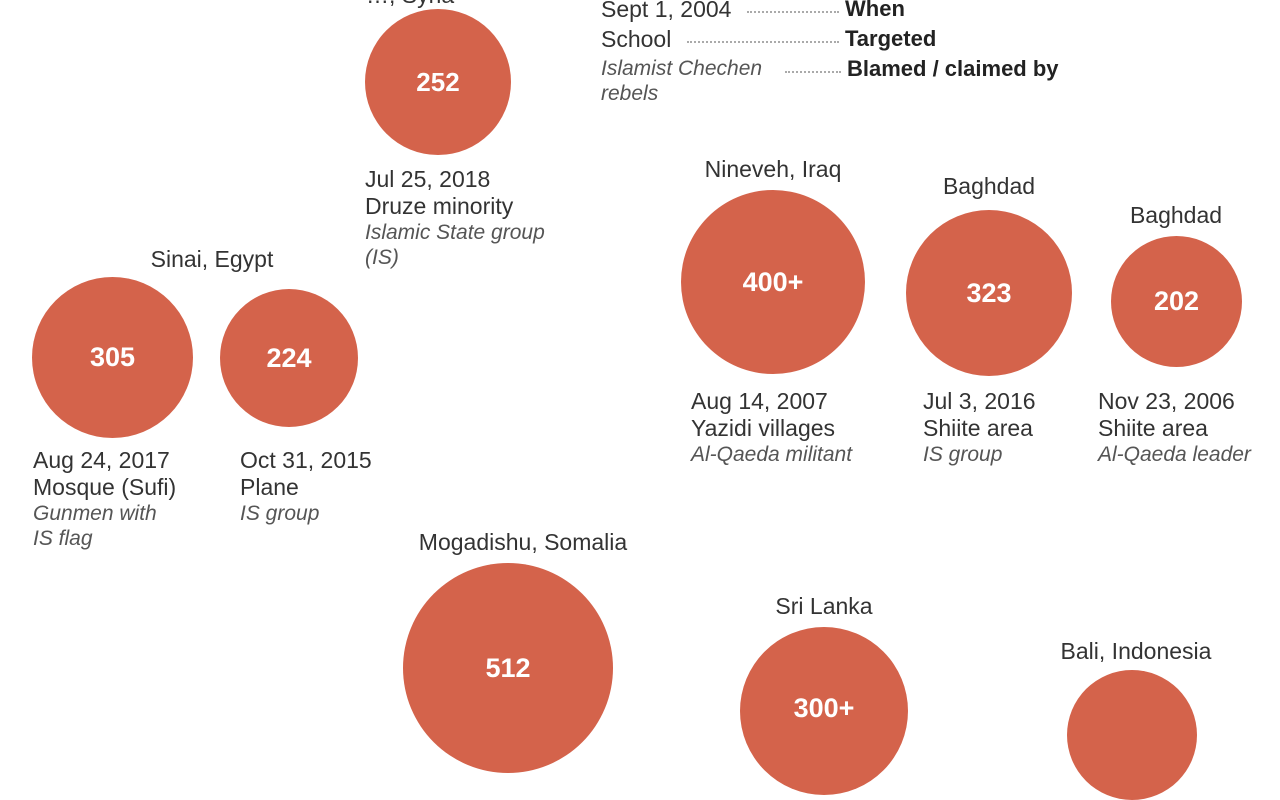 The image size is (1280, 800). Describe the element at coordinates (824, 606) in the screenshot. I see `event-location: Sri Lanka` at that location.